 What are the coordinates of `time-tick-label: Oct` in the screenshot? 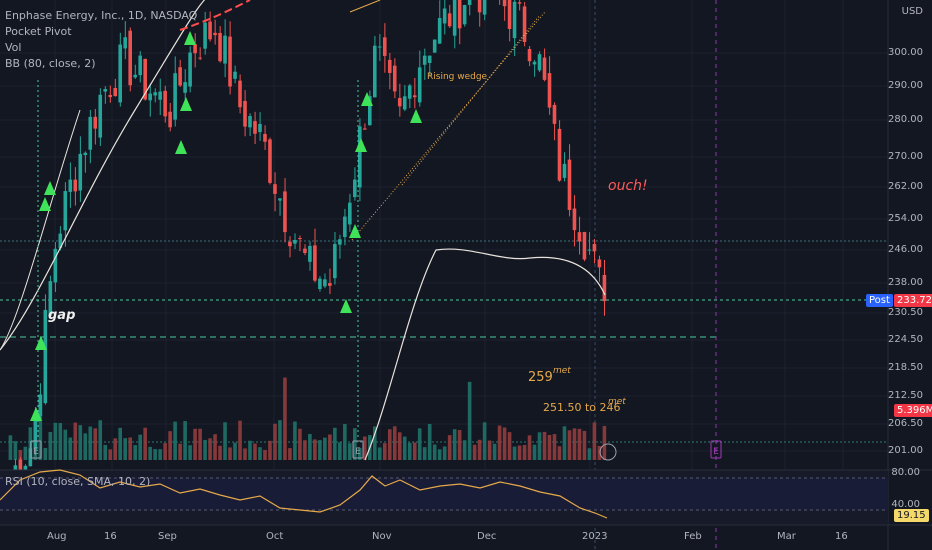 It's located at (275, 536).